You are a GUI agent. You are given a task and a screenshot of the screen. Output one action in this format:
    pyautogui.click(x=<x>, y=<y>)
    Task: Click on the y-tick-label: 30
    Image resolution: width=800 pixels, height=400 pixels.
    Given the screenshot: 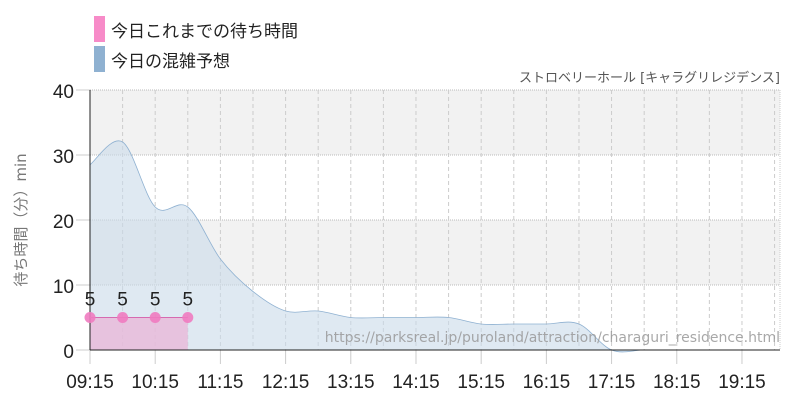 What is the action you would take?
    pyautogui.click(x=63, y=157)
    